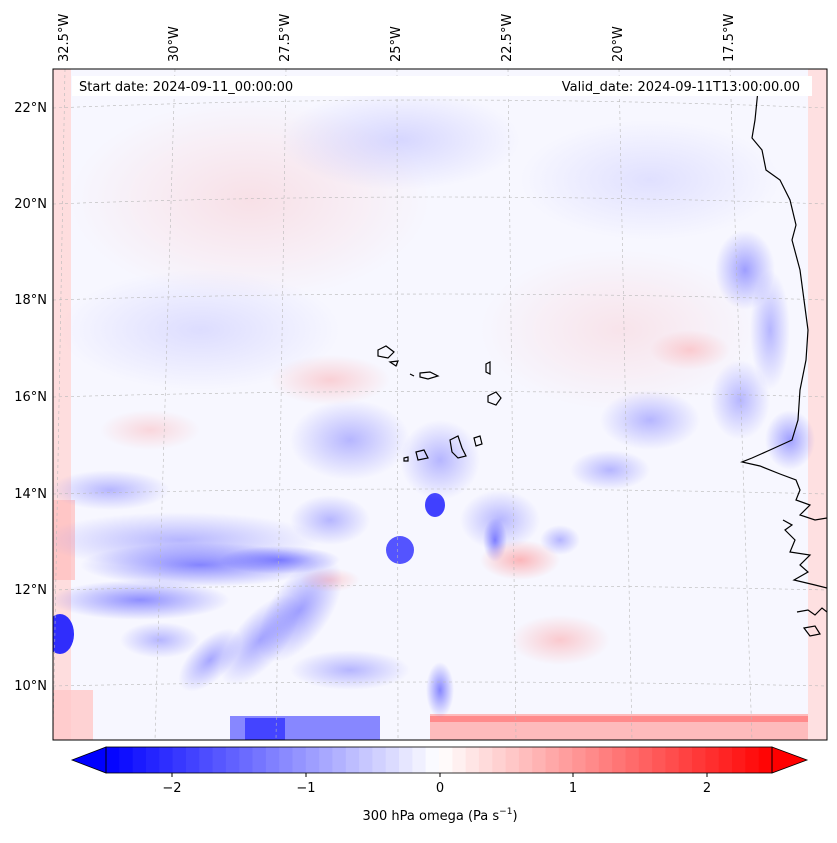  I want to click on colorbar-right-arrow, so click(790, 760).